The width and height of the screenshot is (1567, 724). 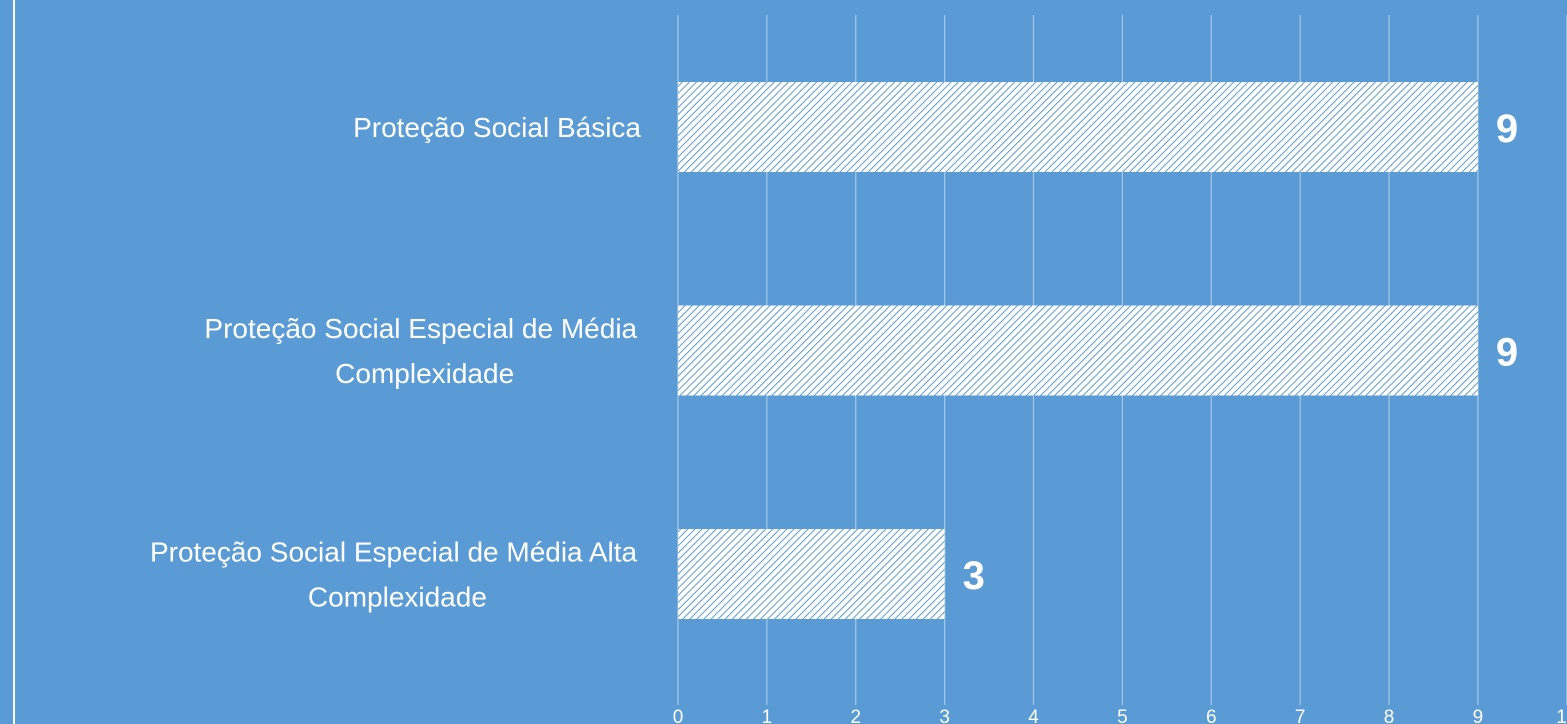 I want to click on category-label: Proteção Social Básica, so click(x=497, y=127).